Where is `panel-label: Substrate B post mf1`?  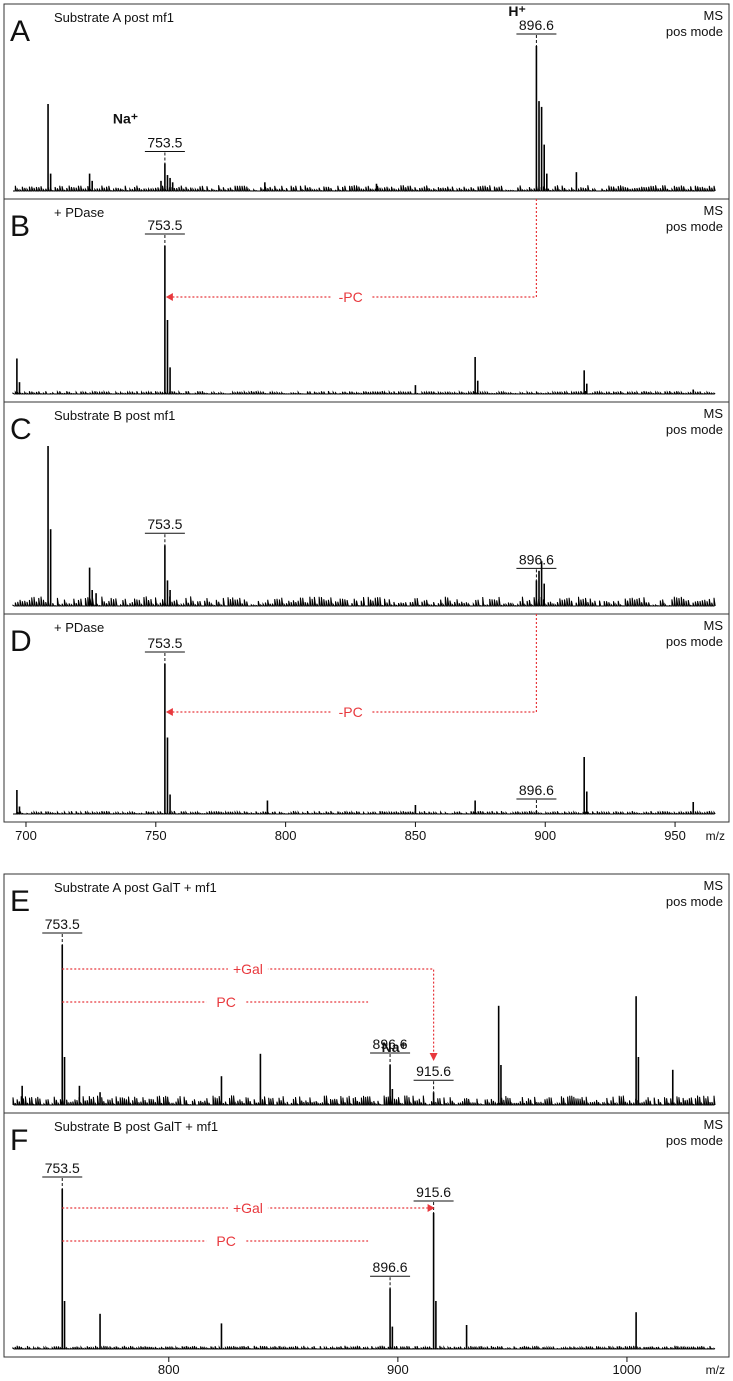 panel-label: Substrate B post mf1 is located at coordinates (114, 415).